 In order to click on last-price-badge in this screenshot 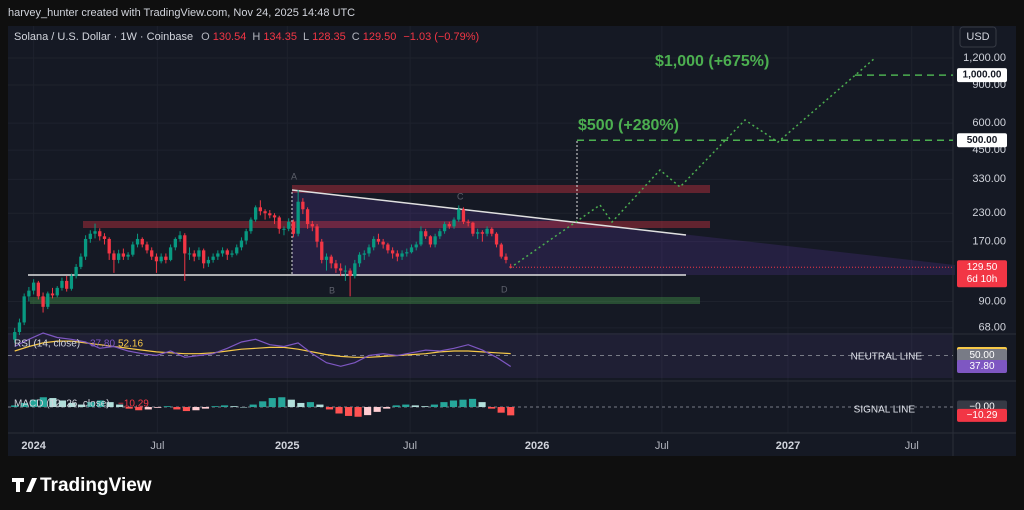, I will do `click(982, 274)`.